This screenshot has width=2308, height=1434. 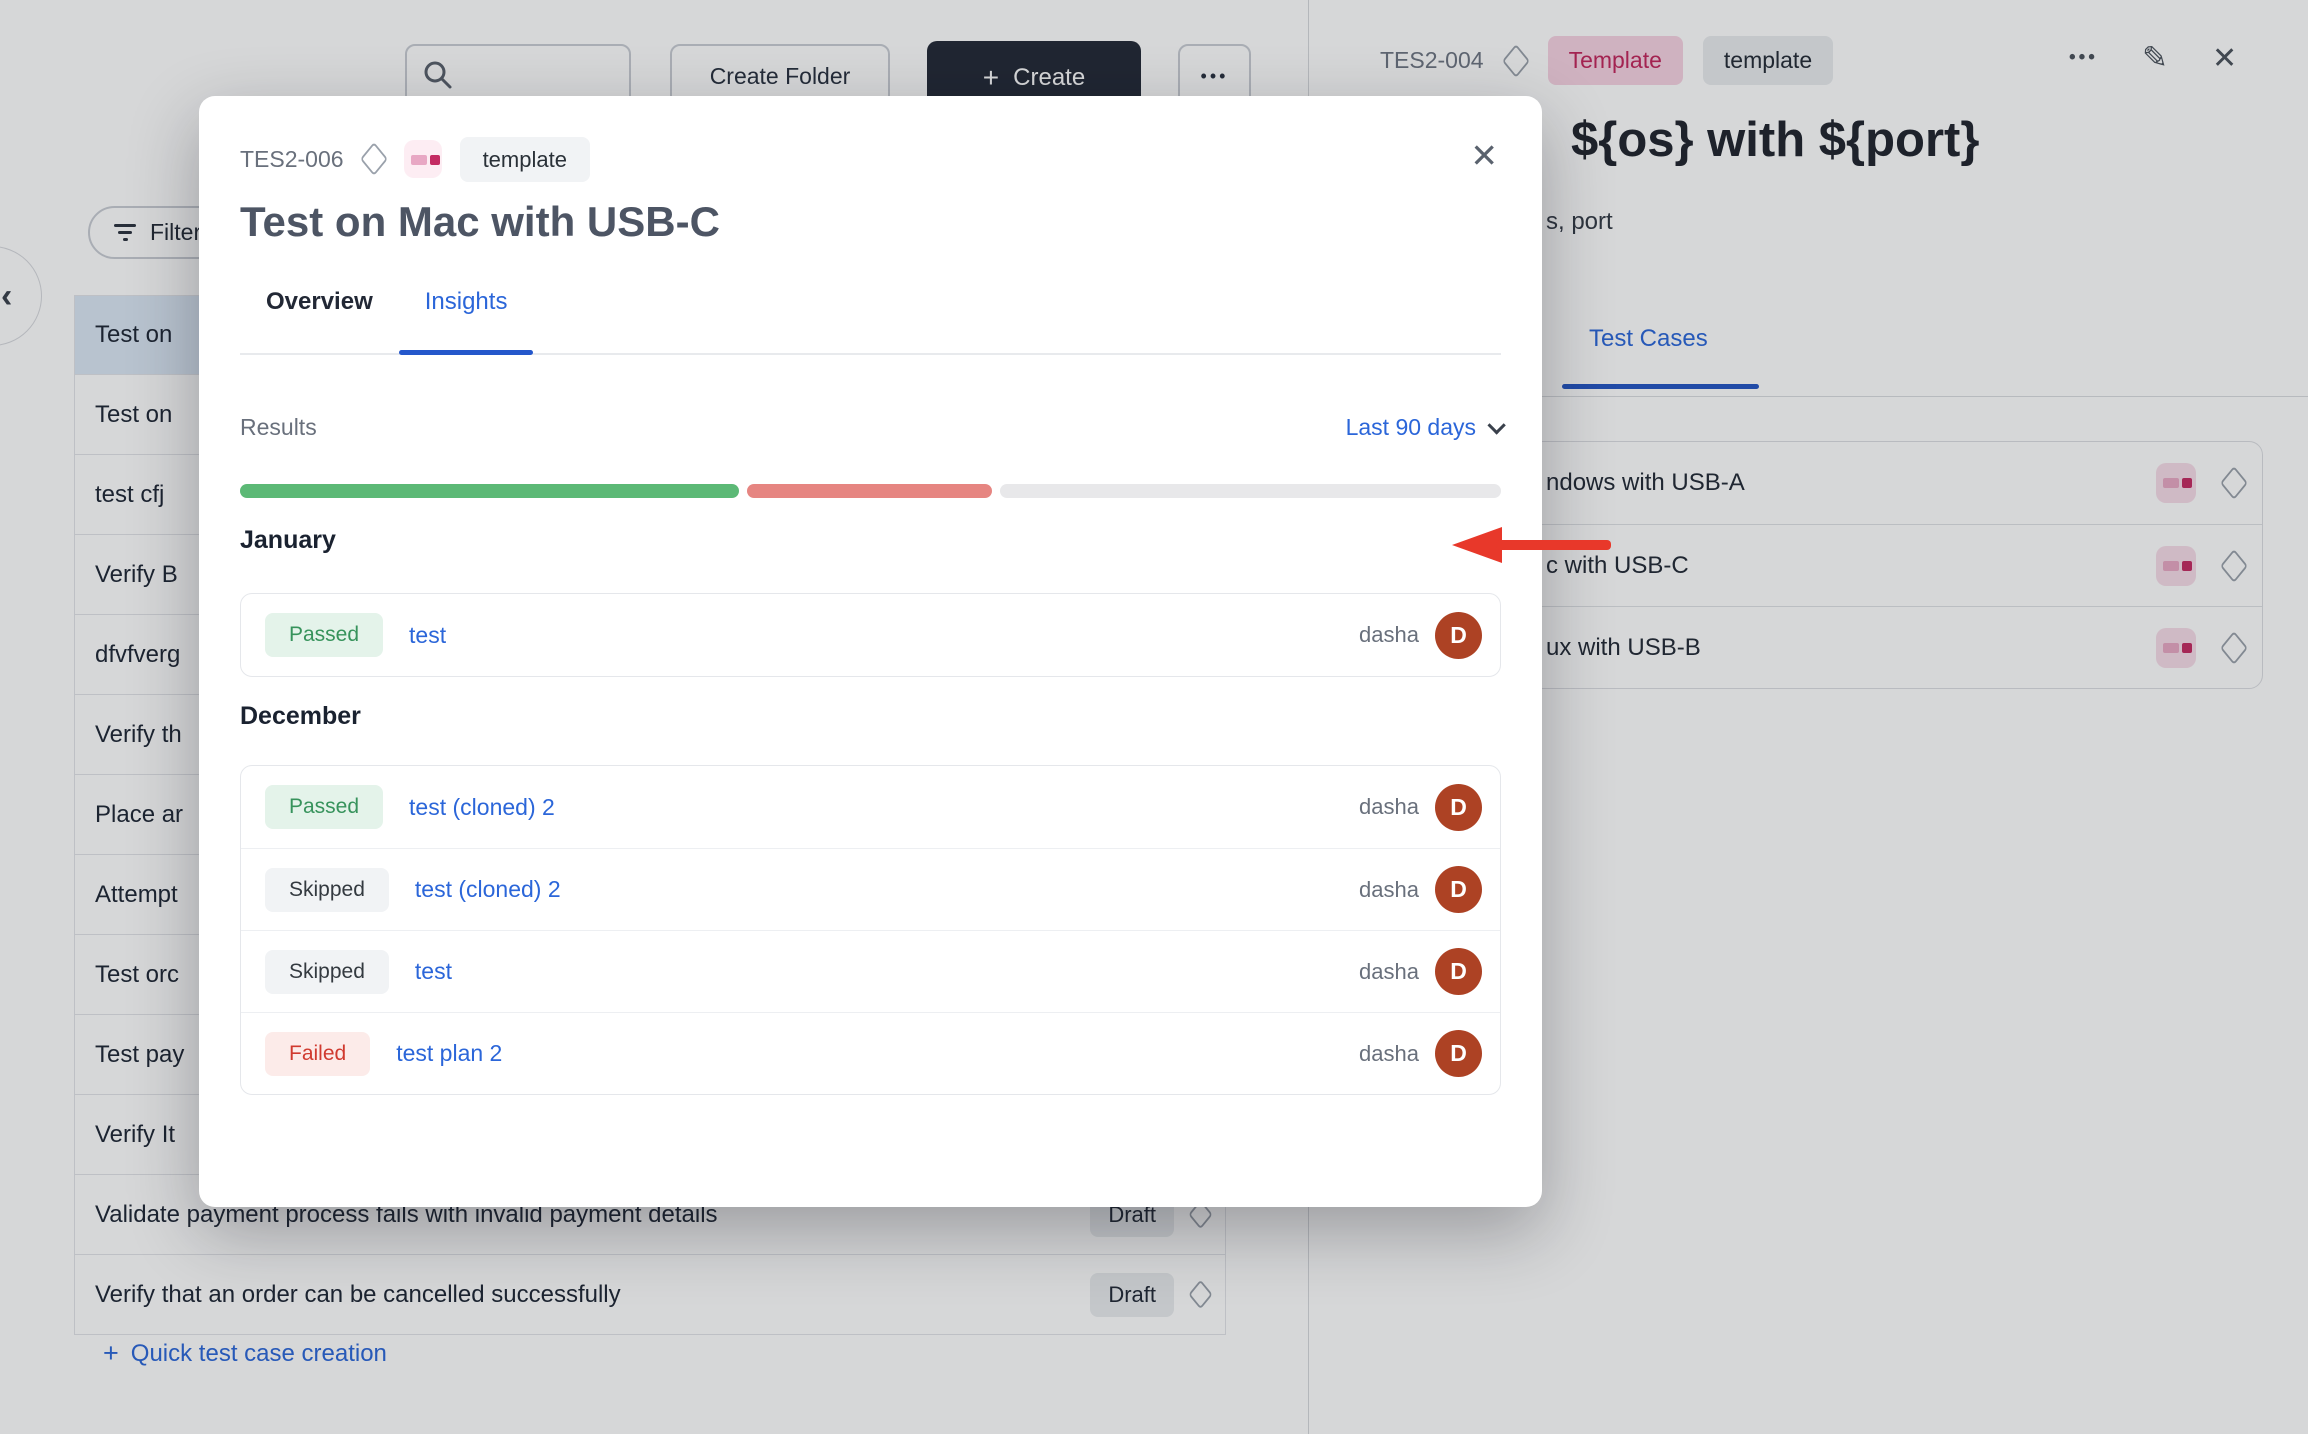 I want to click on quick-test-case-creation-link: + Quick test case creation, so click(x=245, y=1353).